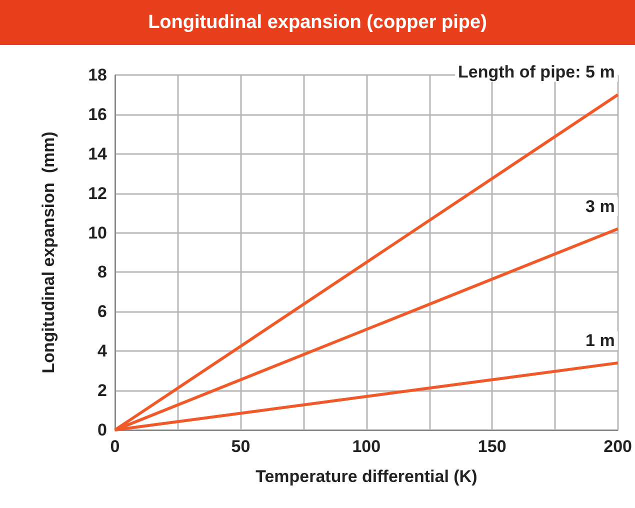  What do you see at coordinates (102, 312) in the screenshot?
I see `y-tick-label: 6` at bounding box center [102, 312].